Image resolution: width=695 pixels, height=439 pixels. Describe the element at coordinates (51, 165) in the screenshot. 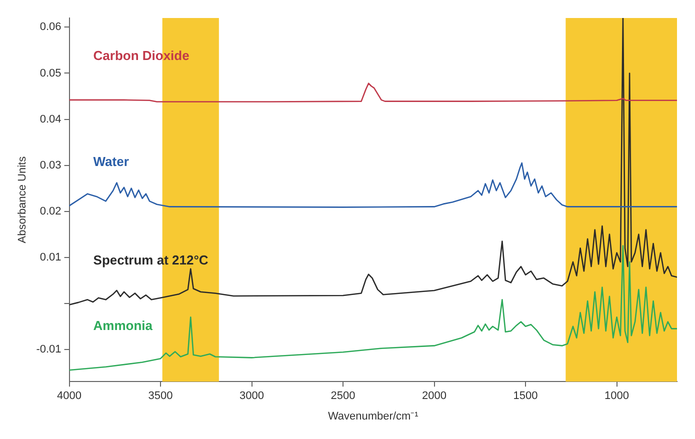

I see `y-tick-label: 0.03` at that location.